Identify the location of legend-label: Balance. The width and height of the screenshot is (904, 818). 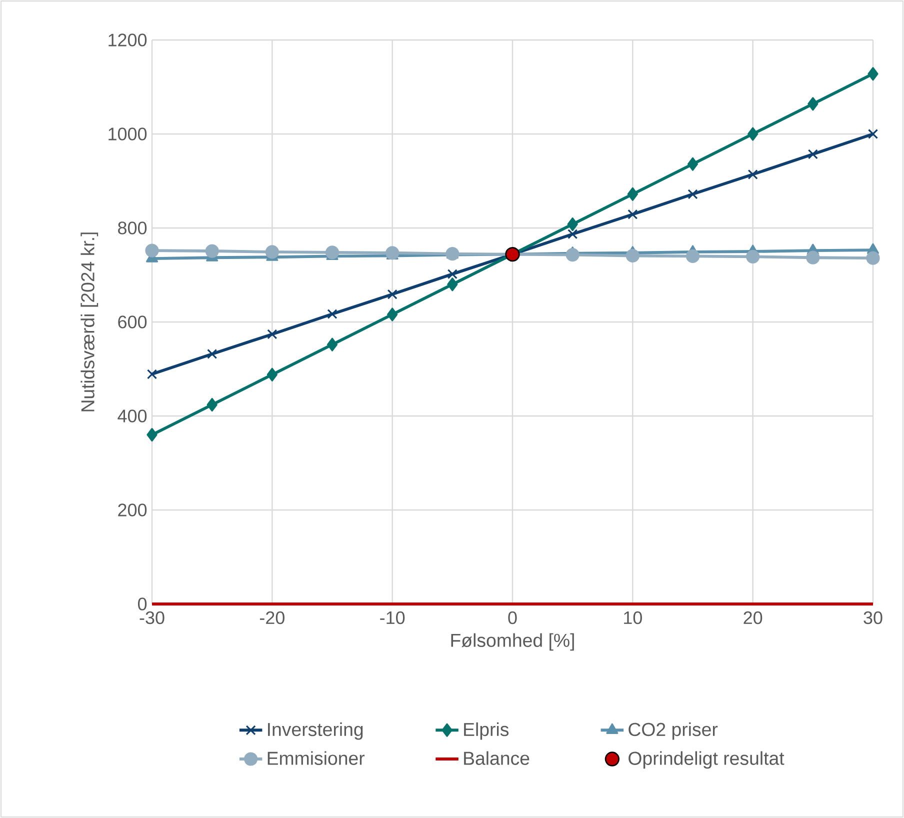
(497, 758).